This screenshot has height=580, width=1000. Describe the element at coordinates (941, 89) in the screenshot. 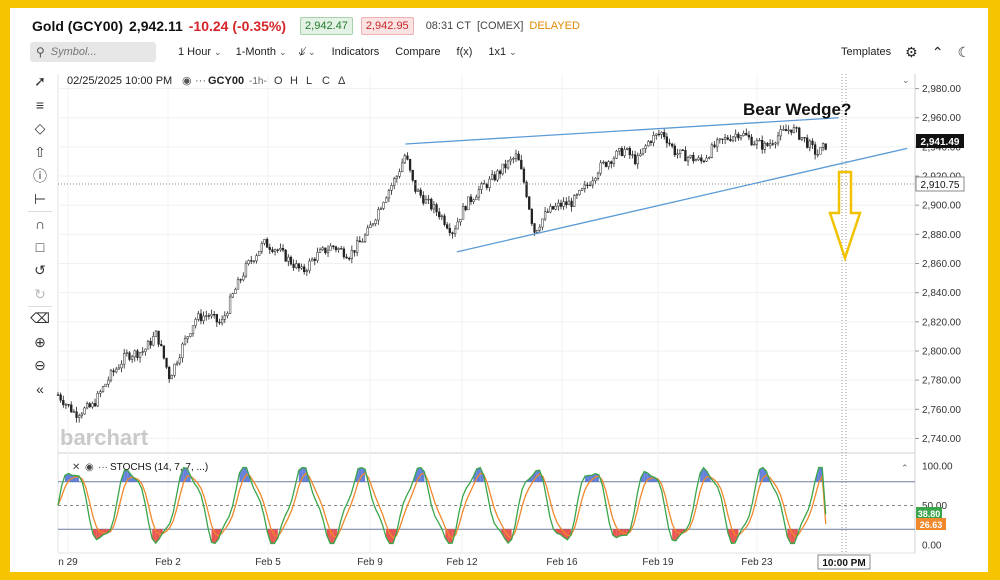

I see `price-tick-label: 2,980.00` at that location.